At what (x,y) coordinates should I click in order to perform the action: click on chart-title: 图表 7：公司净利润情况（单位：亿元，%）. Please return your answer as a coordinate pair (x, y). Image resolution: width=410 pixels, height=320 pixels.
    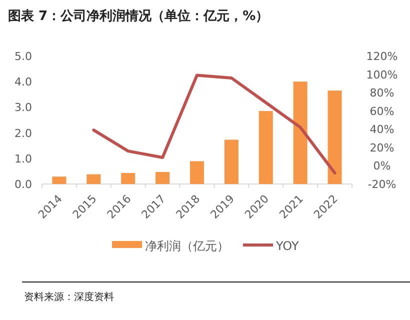
    Looking at the image, I should click on (138, 16).